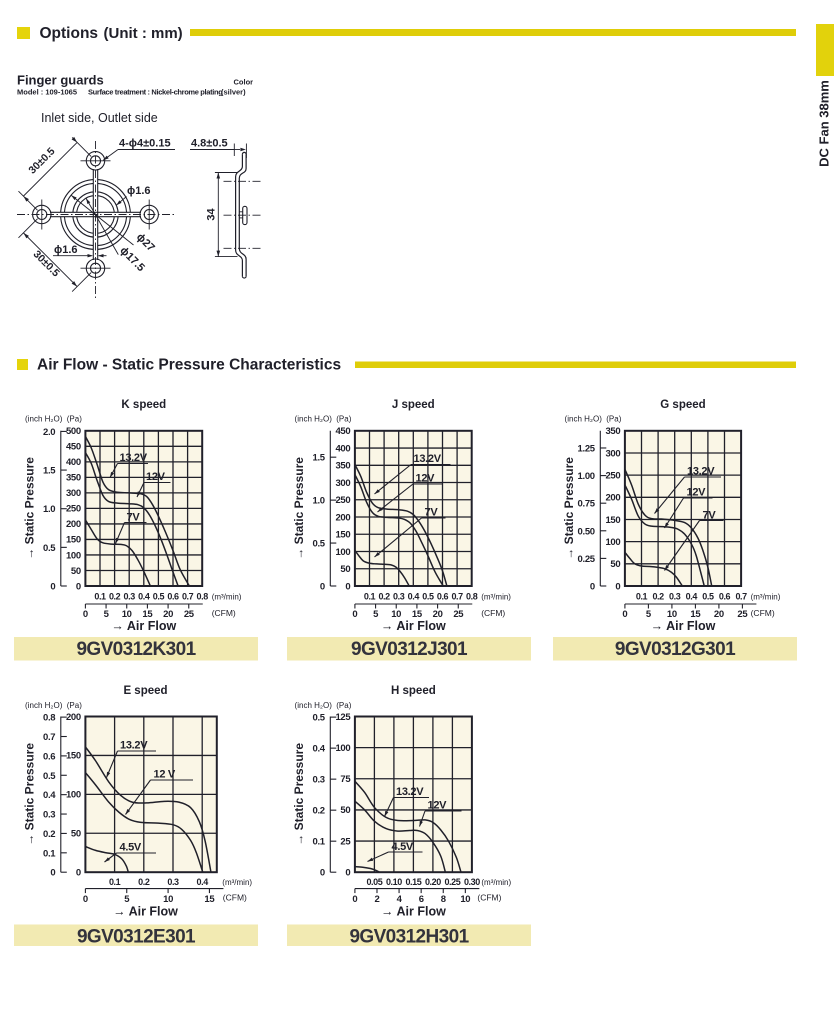  Describe the element at coordinates (403, 847) in the screenshot. I see `svg-text: 4.5V` at that location.